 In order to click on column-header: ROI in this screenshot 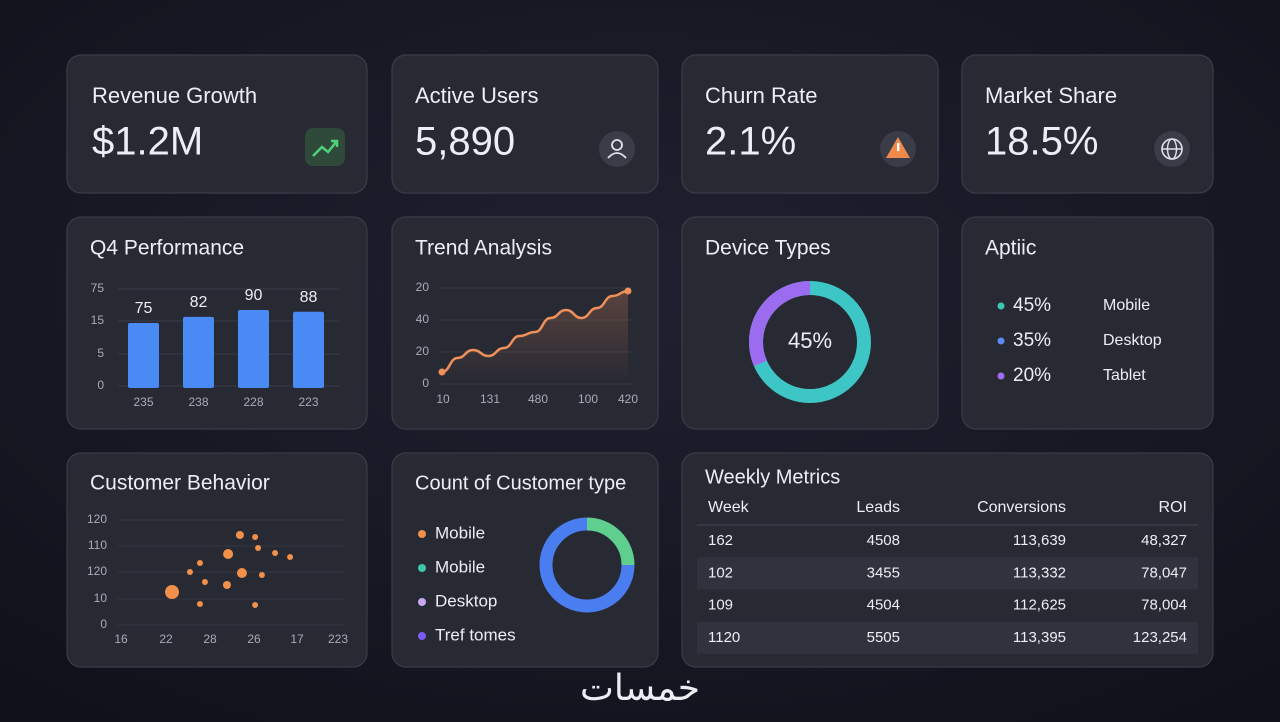, I will do `click(1173, 507)`.